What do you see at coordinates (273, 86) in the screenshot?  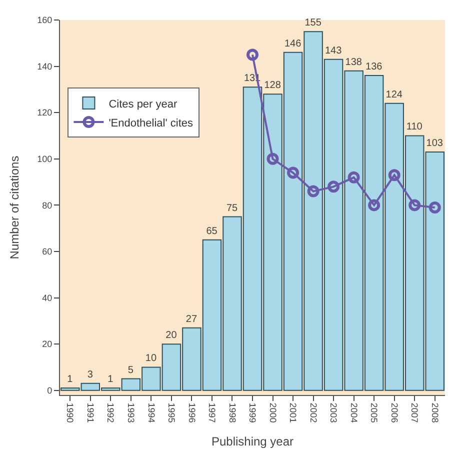 I see `data-label: 128` at bounding box center [273, 86].